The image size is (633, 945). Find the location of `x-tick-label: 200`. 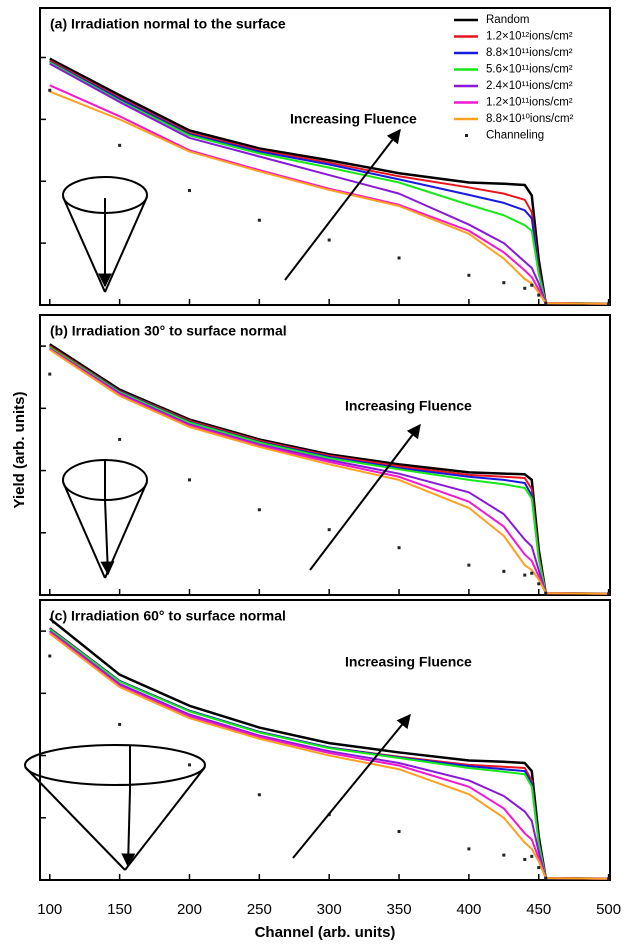

x-tick-label: 200 is located at coordinates (189, 909).